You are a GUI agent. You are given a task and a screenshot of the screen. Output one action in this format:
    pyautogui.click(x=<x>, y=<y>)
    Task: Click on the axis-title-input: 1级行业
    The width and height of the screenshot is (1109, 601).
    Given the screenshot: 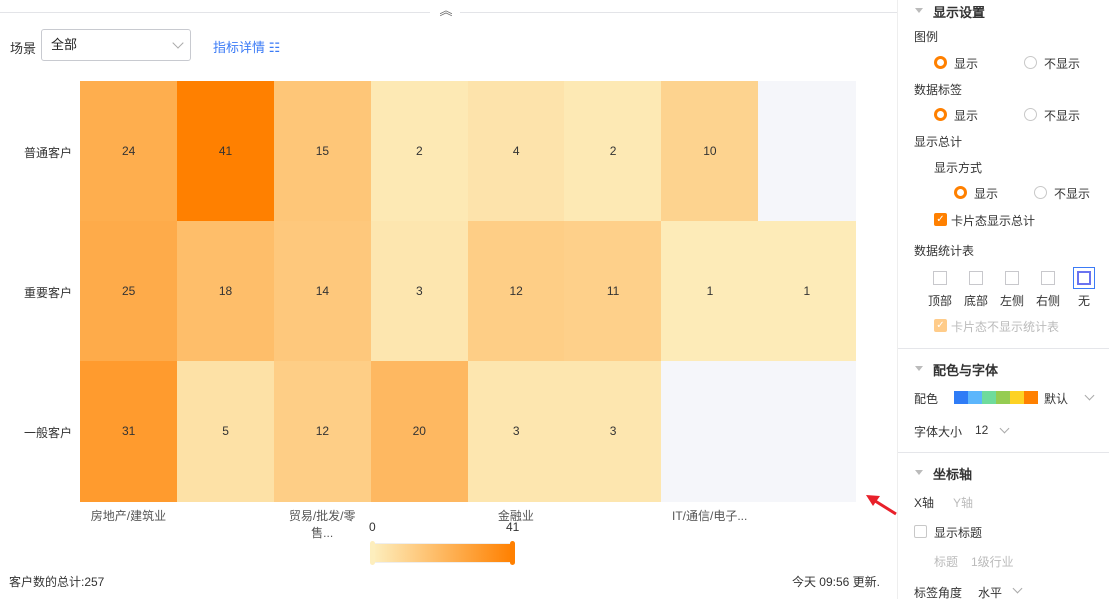 What is the action you would take?
    pyautogui.click(x=992, y=562)
    